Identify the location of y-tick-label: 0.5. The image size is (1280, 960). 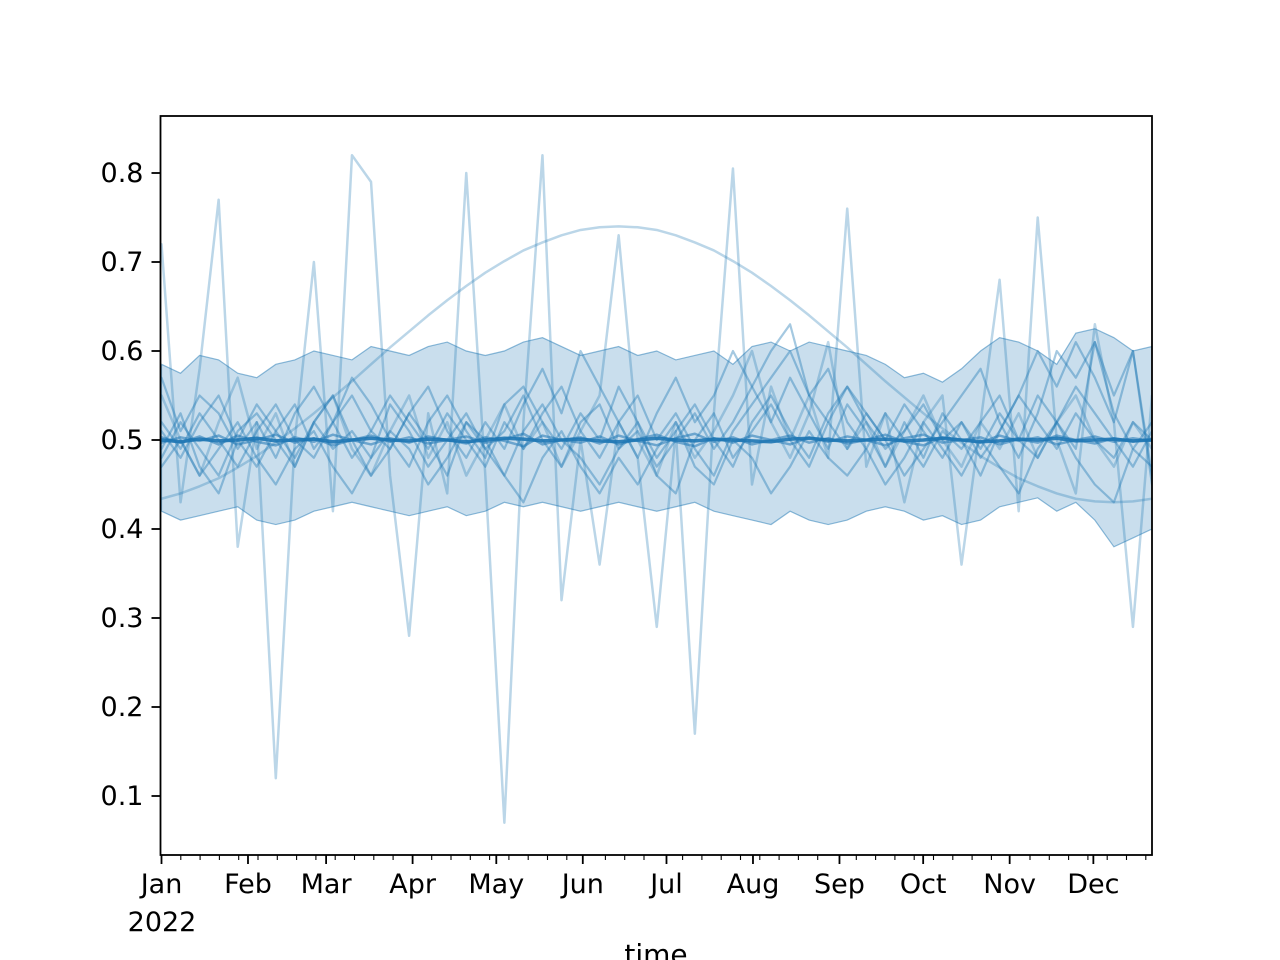
(122, 440).